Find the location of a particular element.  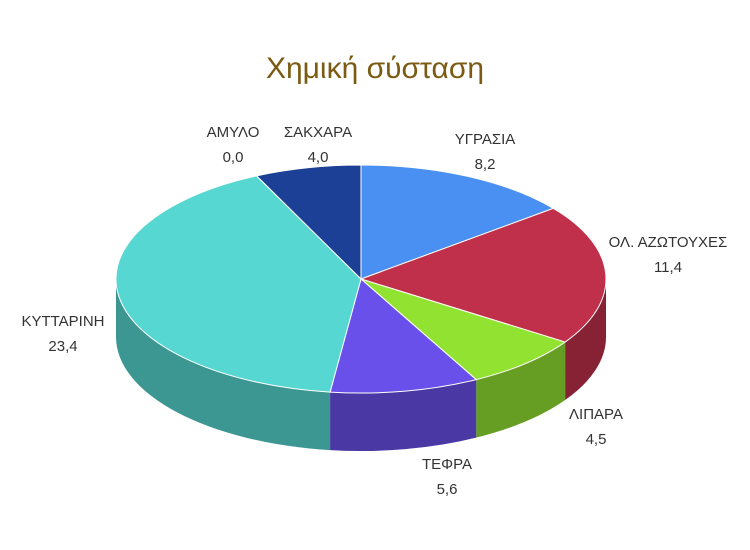

data-label-category: ΑΜΥΛΟ is located at coordinates (233, 132).